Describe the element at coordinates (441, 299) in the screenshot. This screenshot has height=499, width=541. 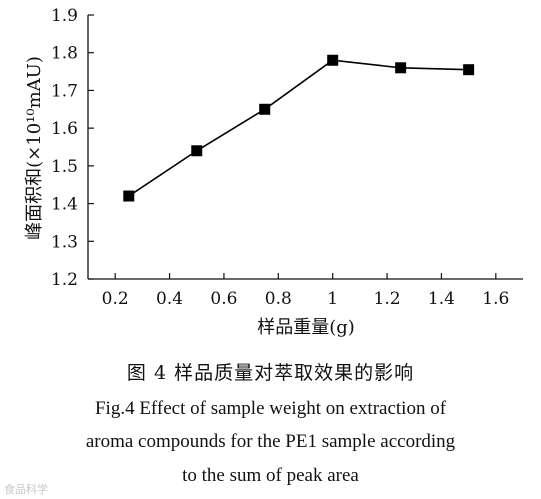
I see `x-tick-label: 1.4` at that location.